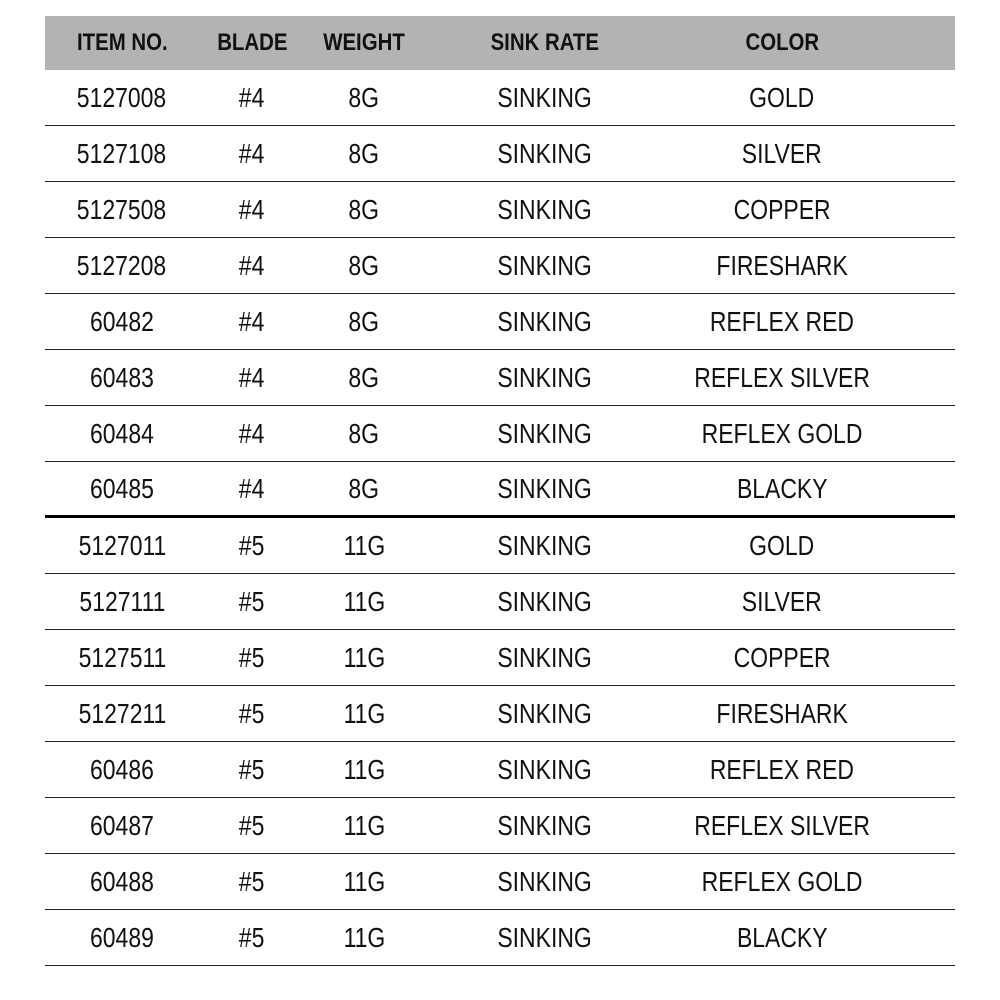 The height and width of the screenshot is (1000, 1000). I want to click on table-header: ITEM NO. BLADE WEIGHT SINK RATE COLOR, so click(500, 43).